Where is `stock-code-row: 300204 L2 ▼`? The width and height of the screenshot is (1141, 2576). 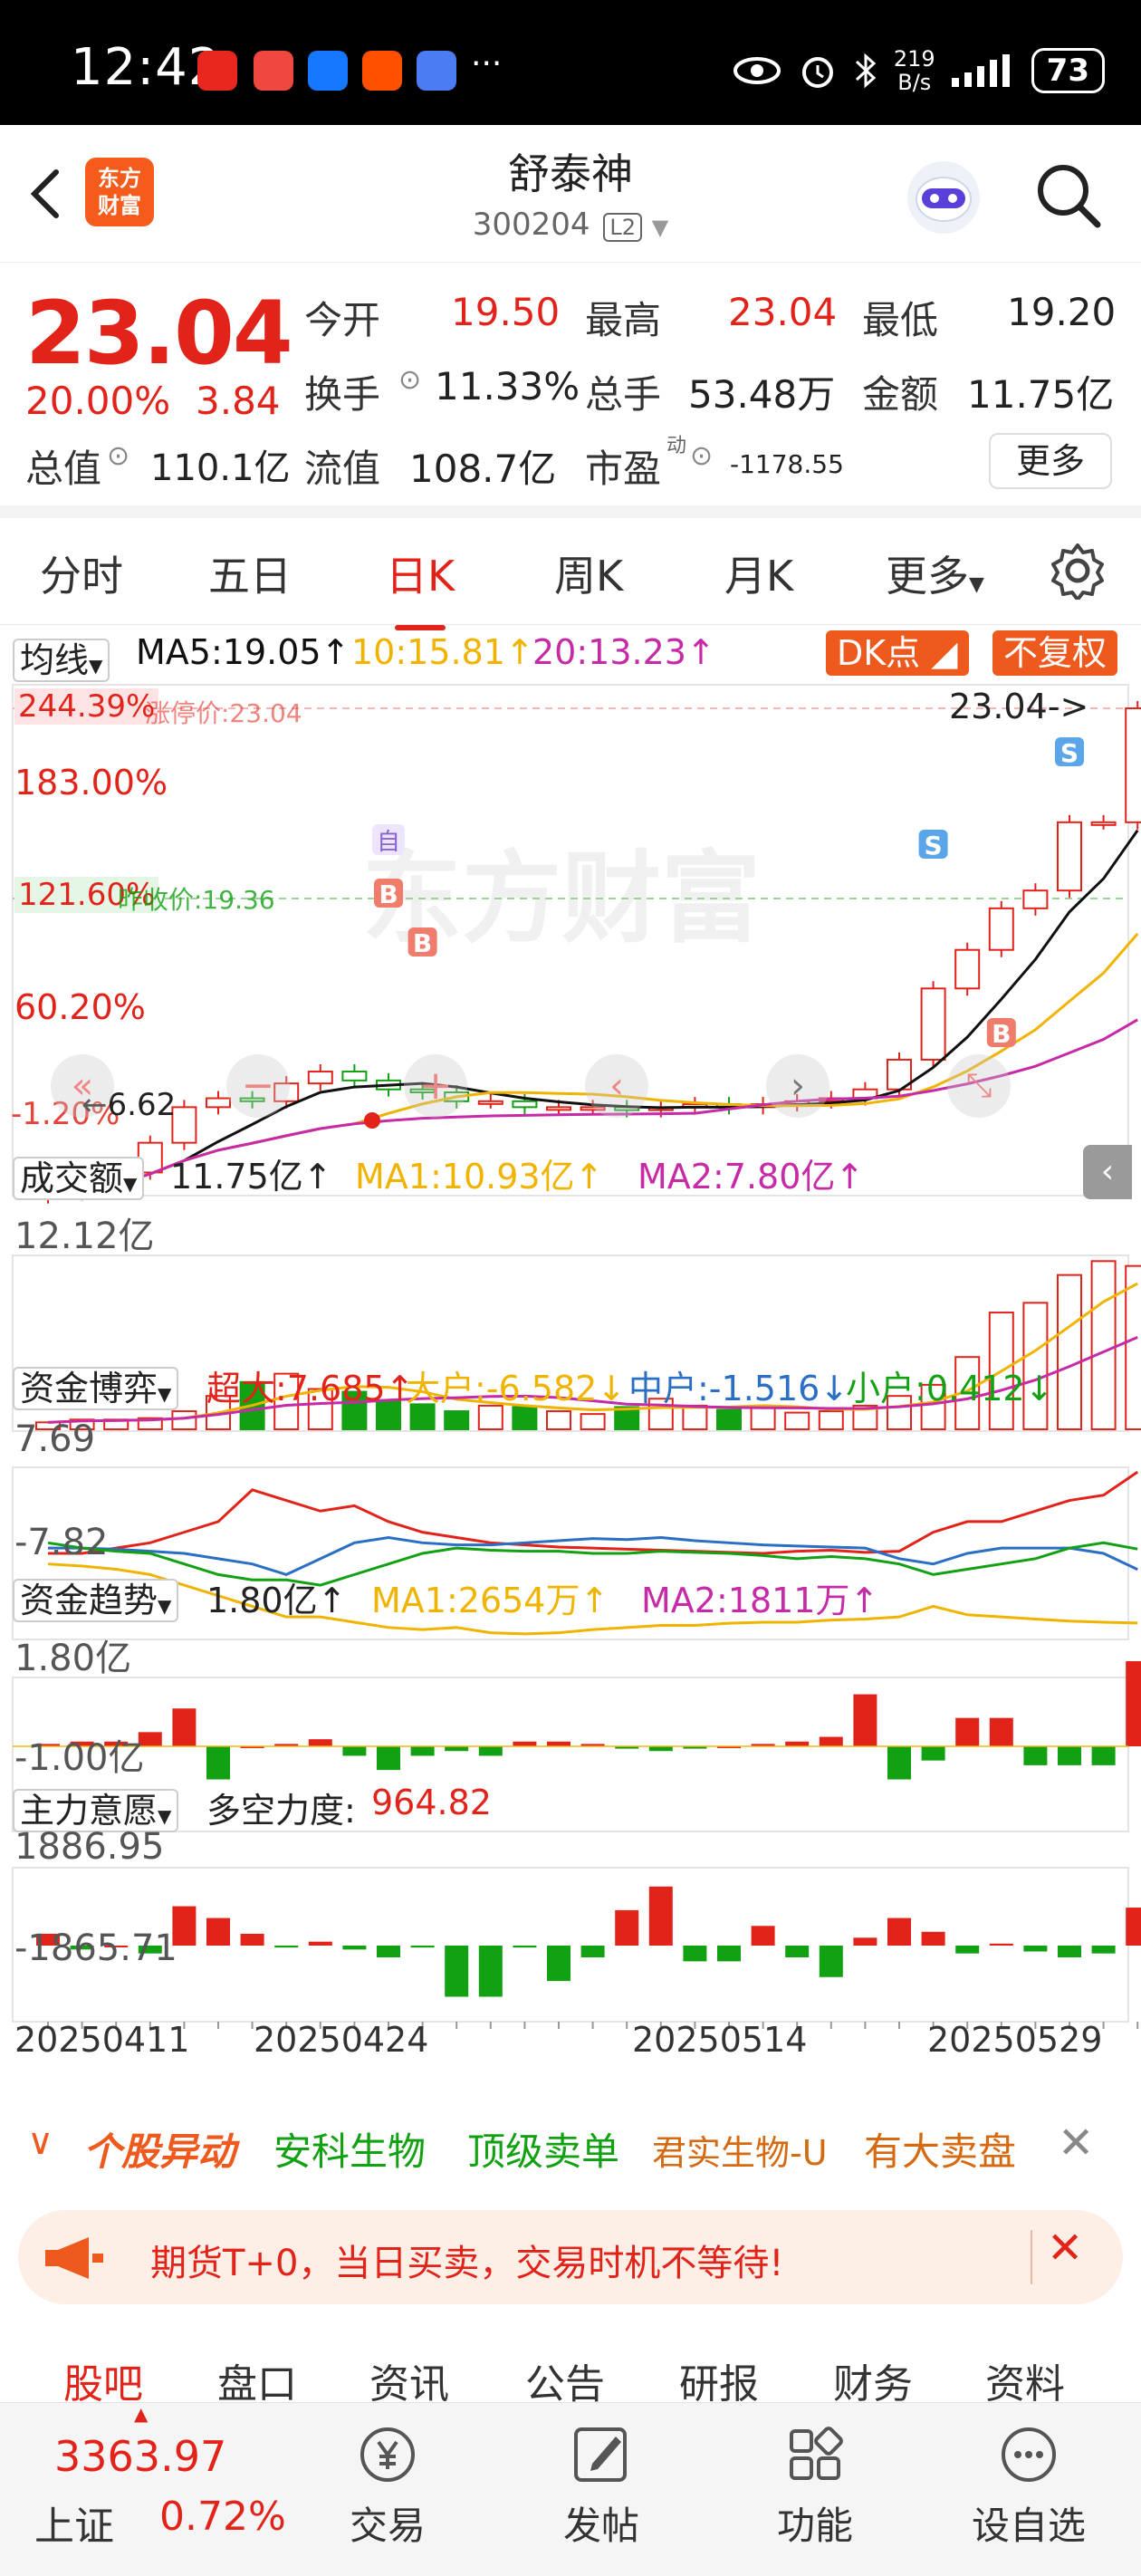 stock-code-row: 300204 L2 ▼ is located at coordinates (570, 225).